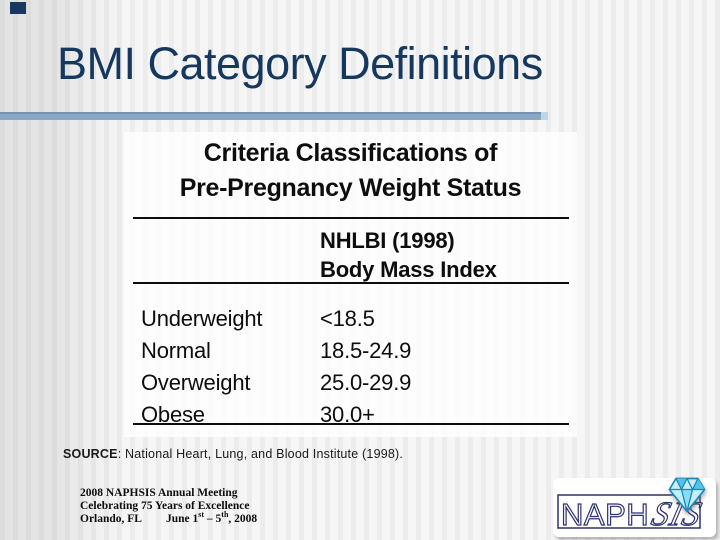  Describe the element at coordinates (196, 382) in the screenshot. I see `category-cell: Overweight` at that location.